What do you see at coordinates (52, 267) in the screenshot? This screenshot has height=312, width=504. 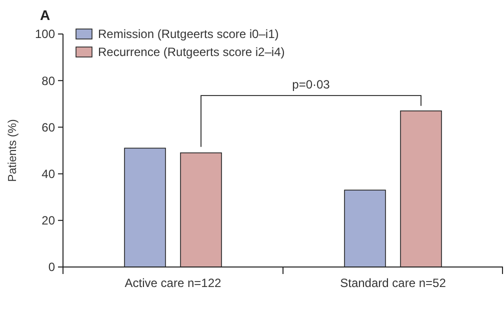 I see `y-tick-label: 0` at bounding box center [52, 267].